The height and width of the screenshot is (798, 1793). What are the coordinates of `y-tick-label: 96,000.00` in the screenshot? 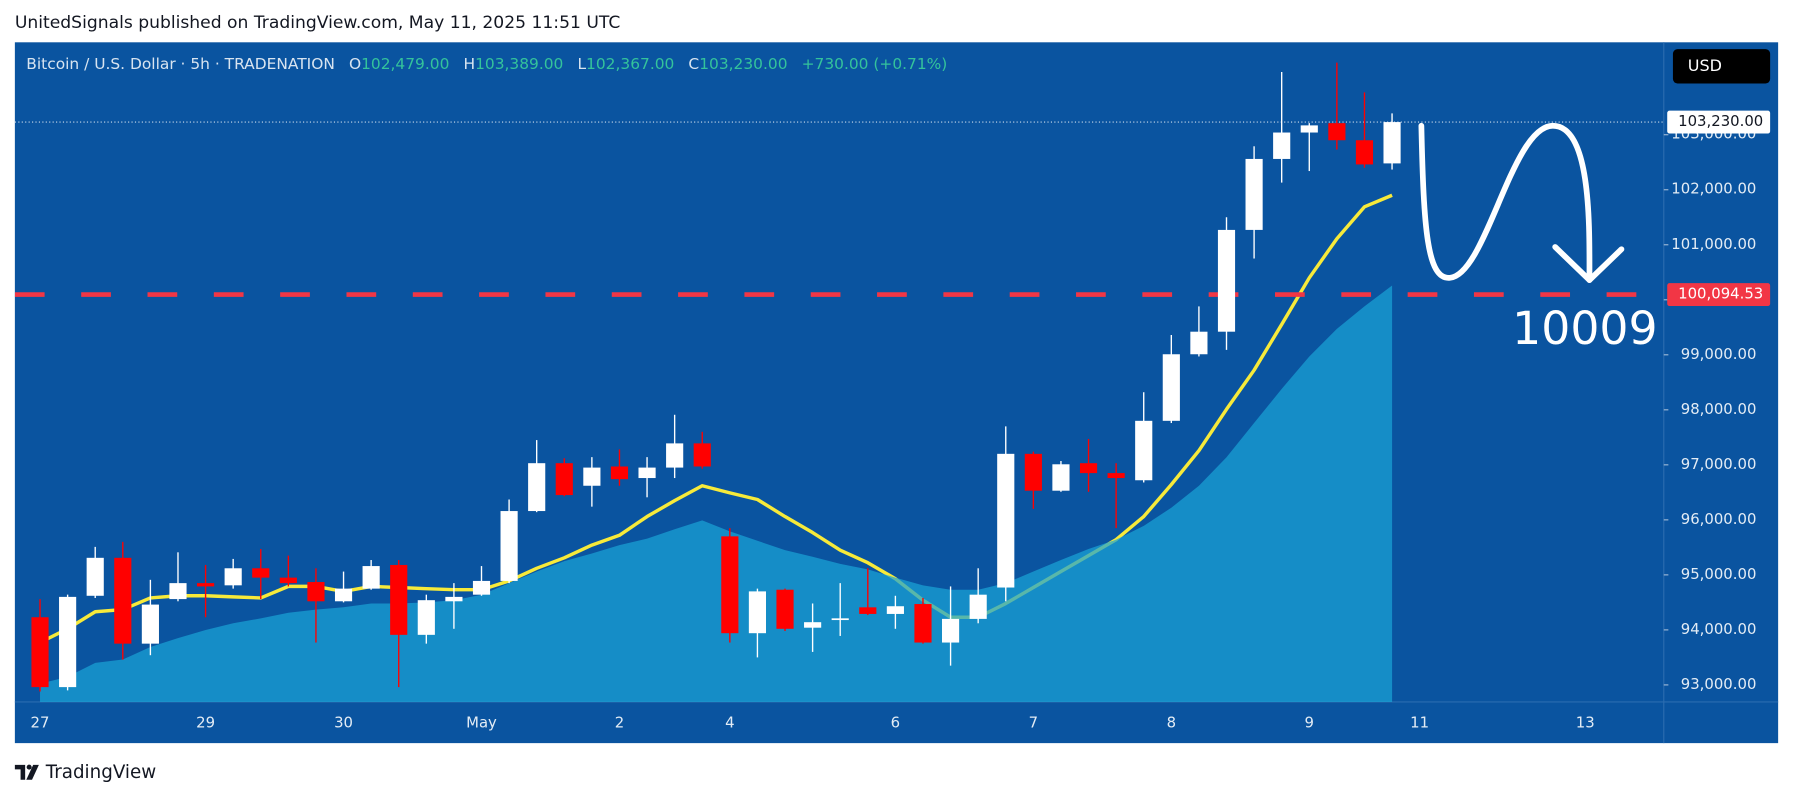 It's located at (1719, 519).